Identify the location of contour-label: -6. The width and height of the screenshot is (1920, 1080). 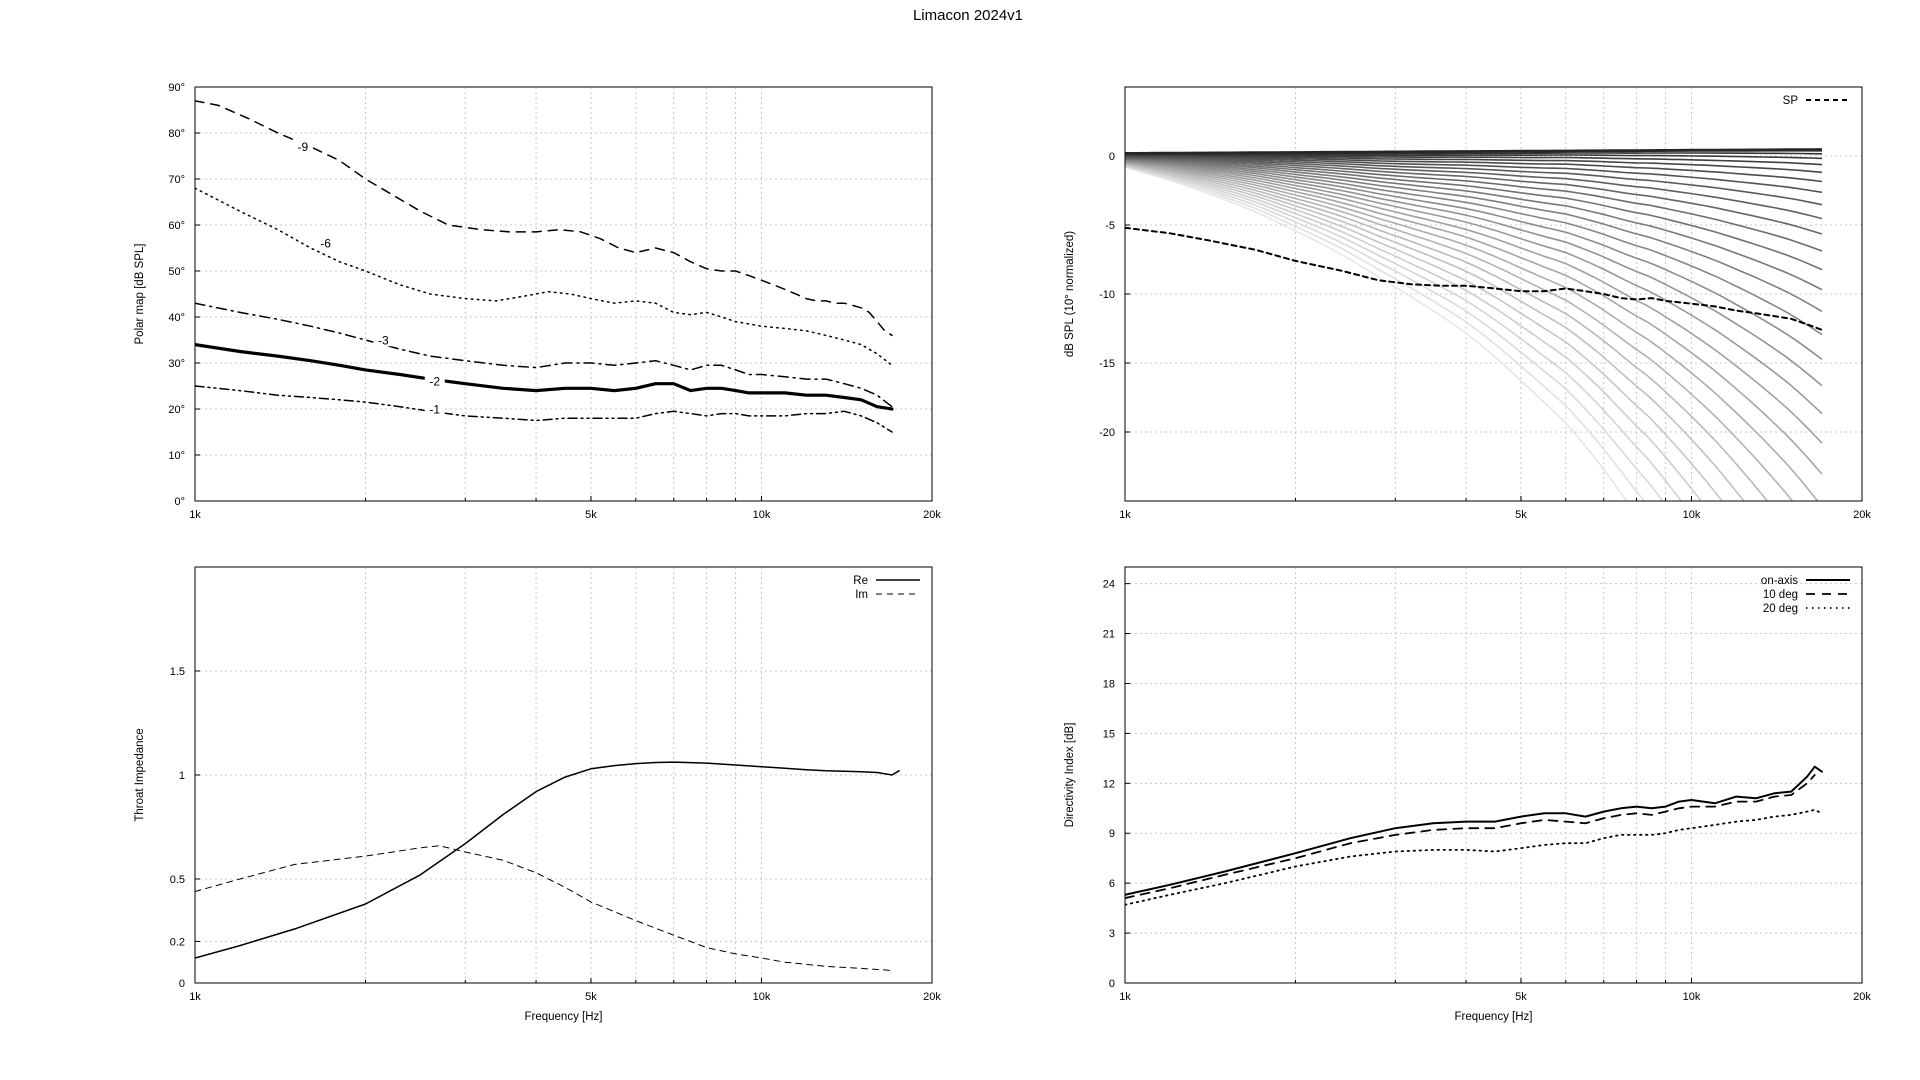
(325, 244).